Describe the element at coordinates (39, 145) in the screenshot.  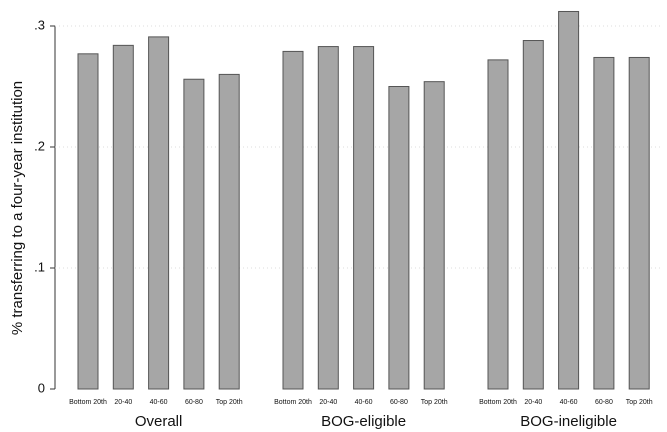
I see `y-tick-label: .2` at that location.